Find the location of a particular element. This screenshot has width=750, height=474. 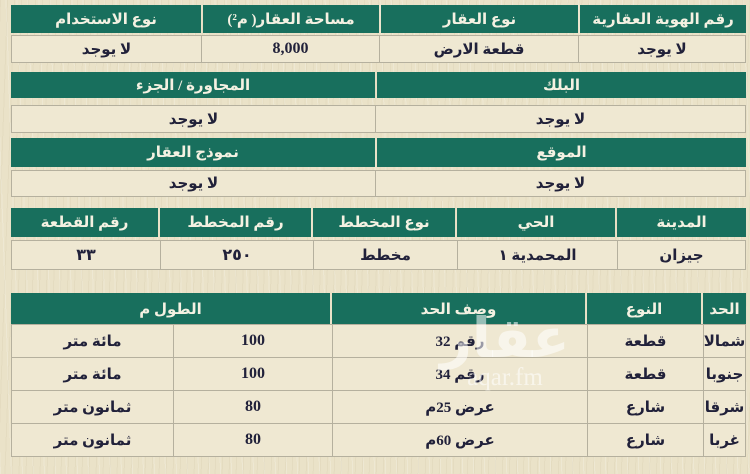

summary-value-row-4: جيزان المحمدية ١ مخطط ٢٥٠ ٣٣ is located at coordinates (378, 255).